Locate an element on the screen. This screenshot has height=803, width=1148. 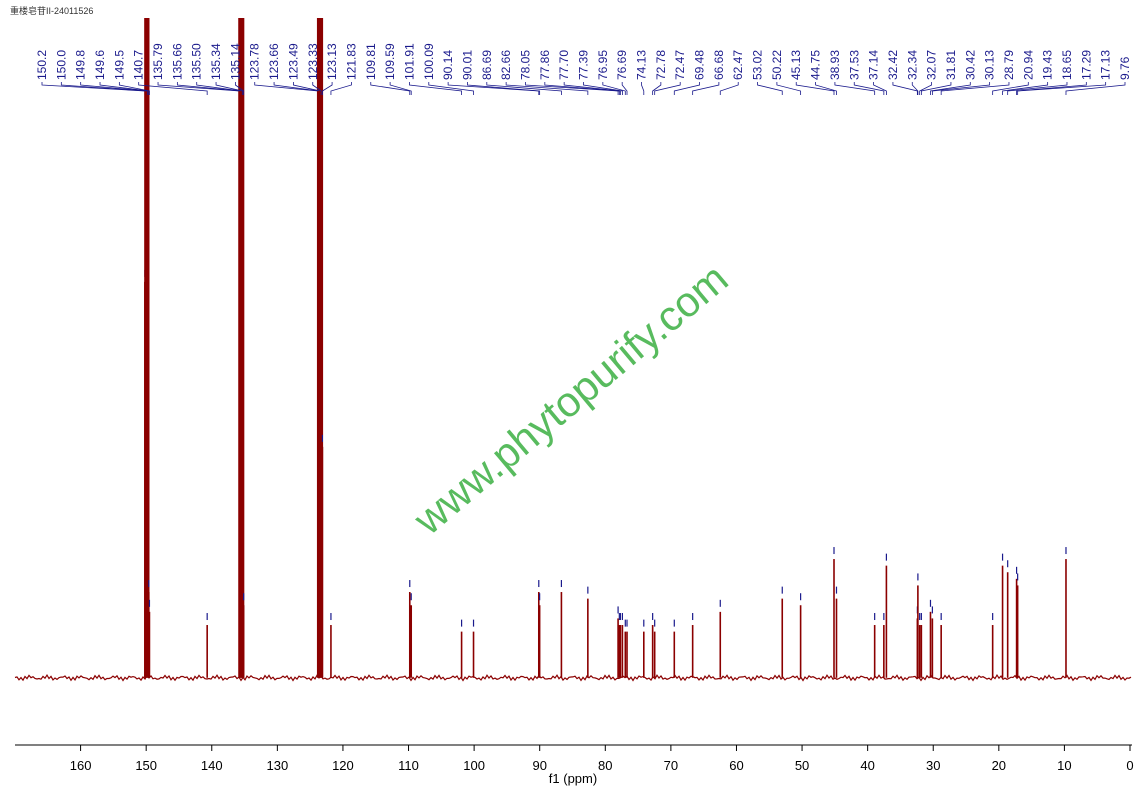
peak-label: 90.14 is located at coordinates (448, 65).